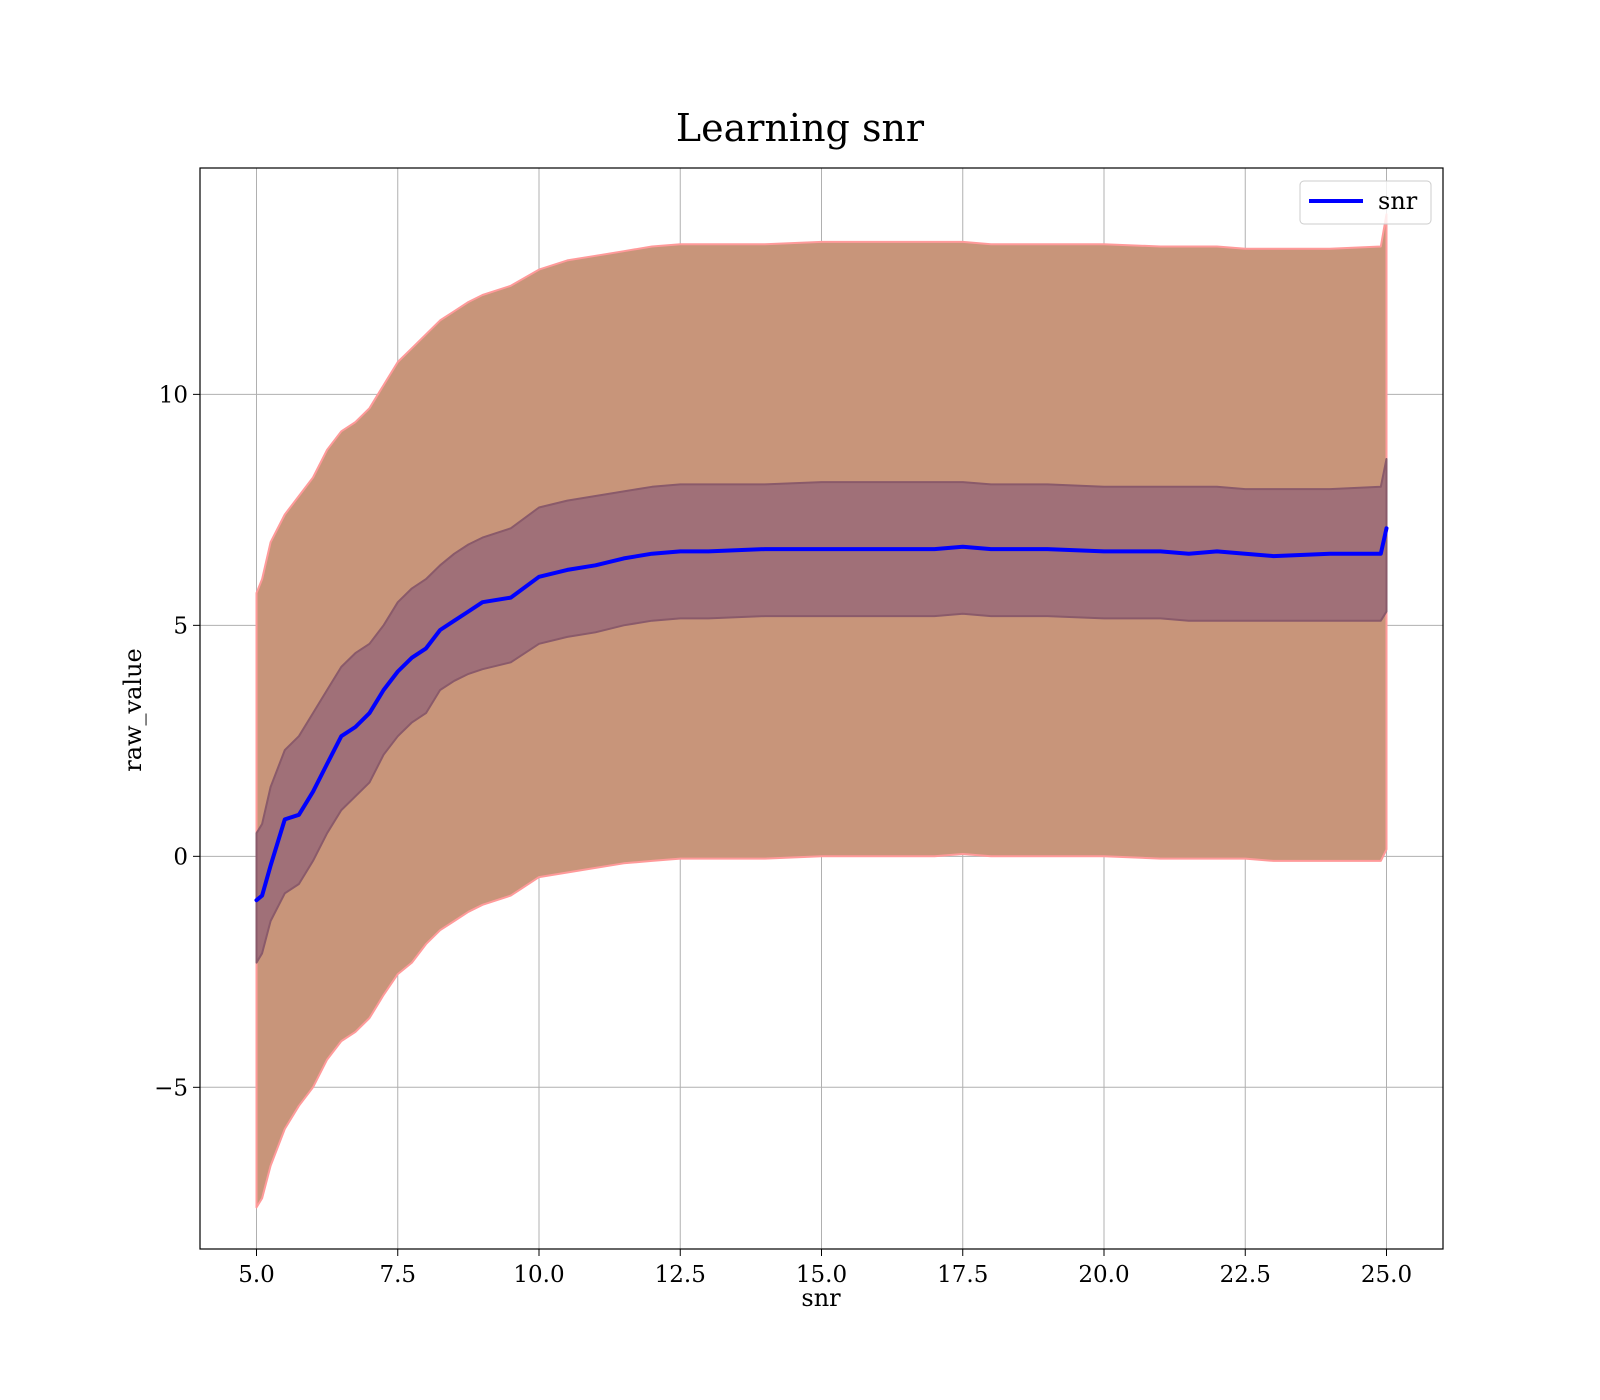 This screenshot has height=1400, width=1600. What do you see at coordinates (256, 1275) in the screenshot?
I see `x-tick-label: 5.0` at bounding box center [256, 1275].